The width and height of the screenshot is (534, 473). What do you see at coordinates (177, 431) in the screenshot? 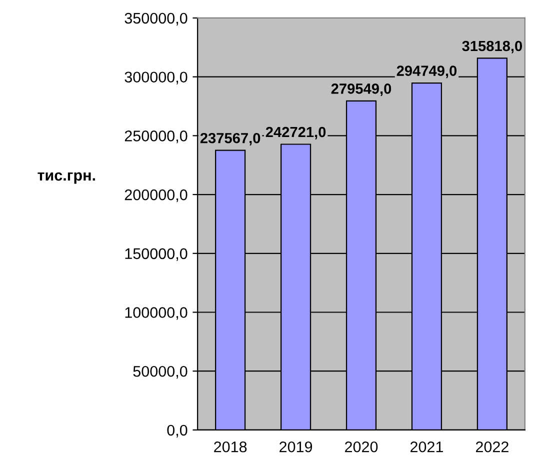
I see `y-tick-label: 0,0` at bounding box center [177, 431].